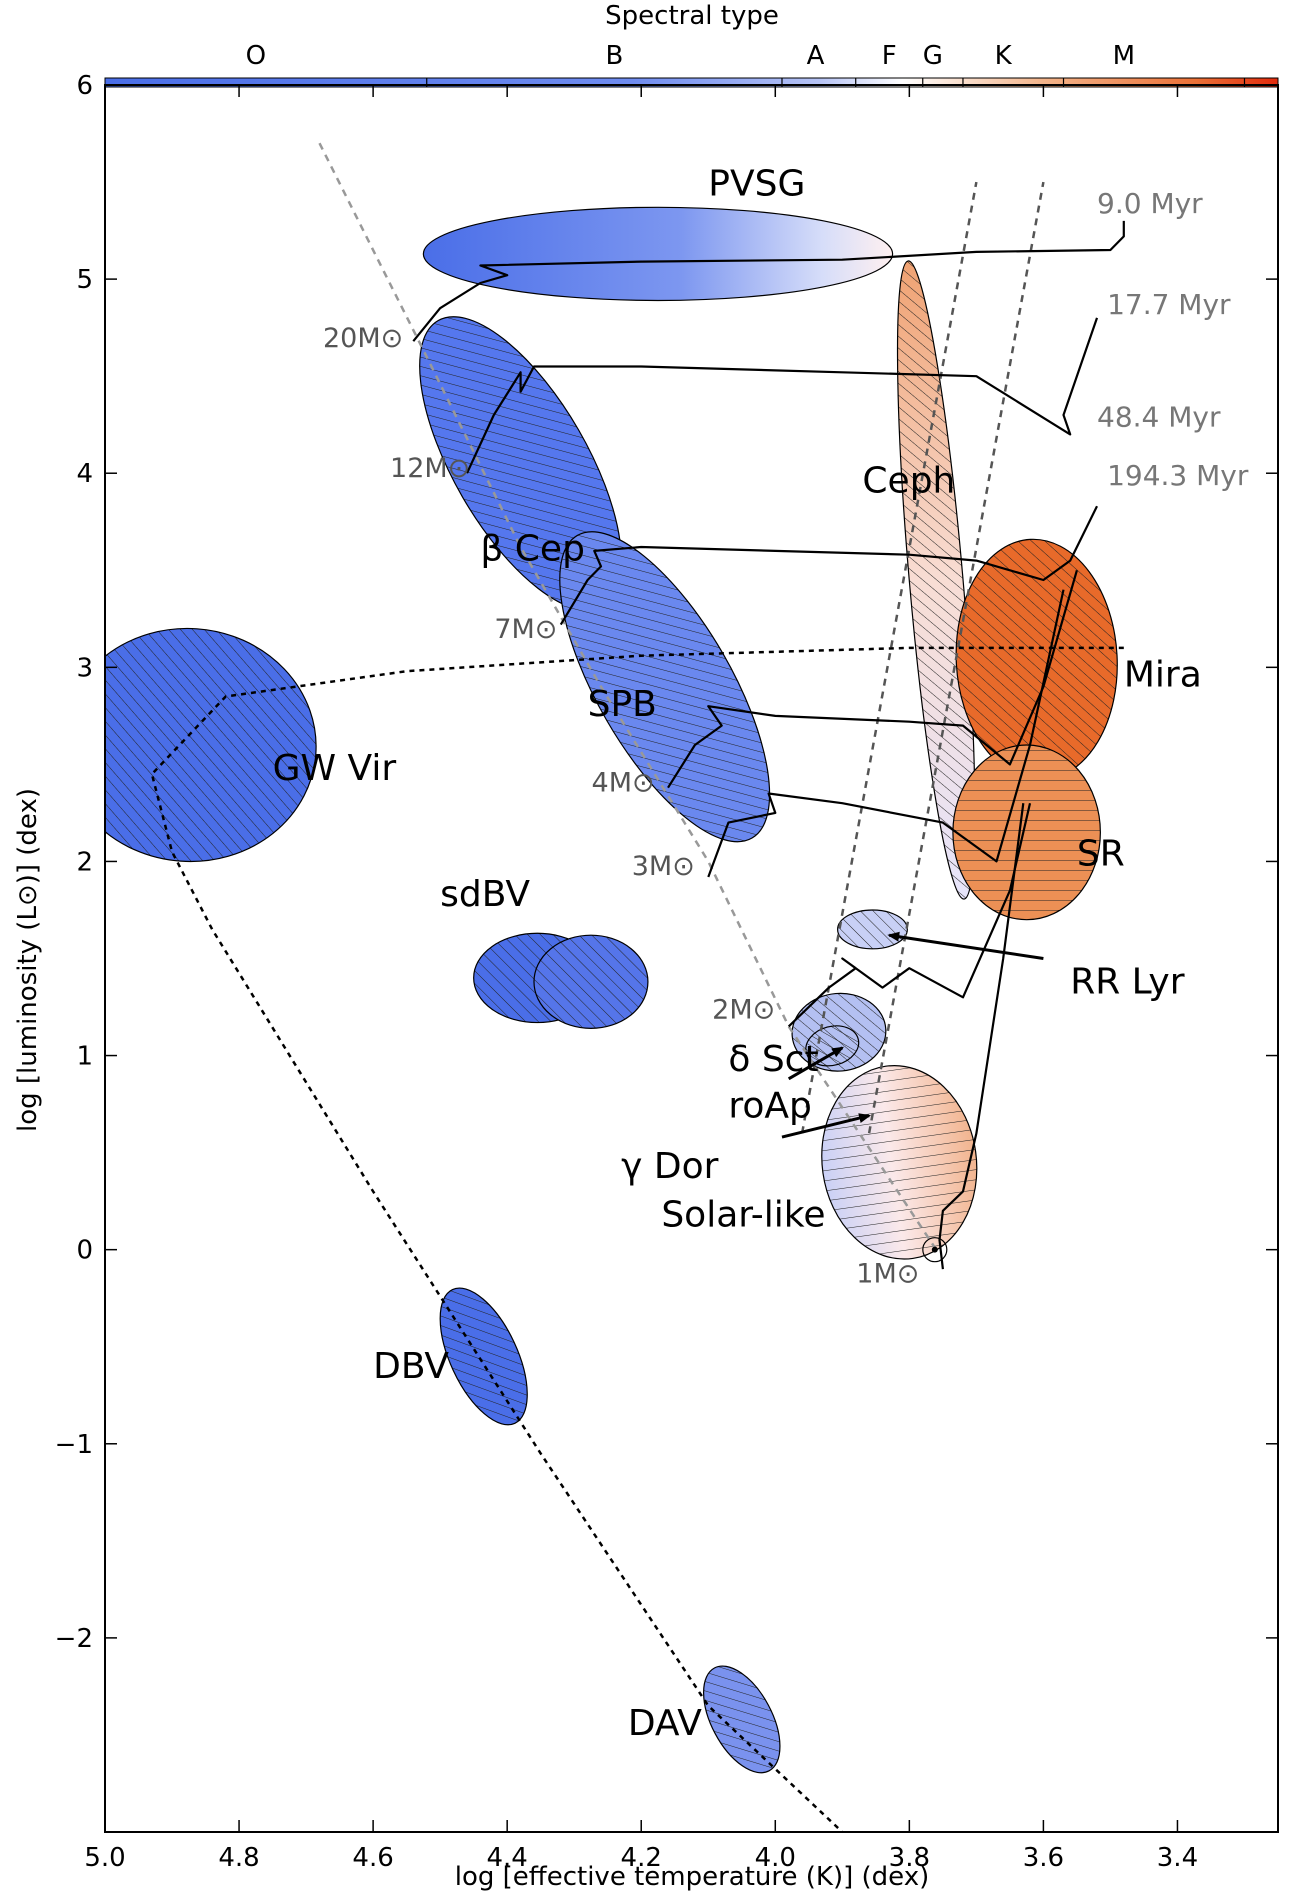 Image resolution: width=1296 pixels, height=1896 pixels. Describe the element at coordinates (1124, 56) in the screenshot. I see `spectral-type-m: M` at that location.